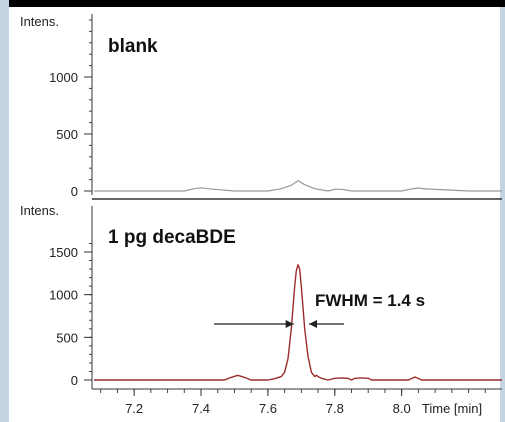 This screenshot has width=505, height=422. Describe the element at coordinates (201, 408) in the screenshot. I see `x-tick-label: 7.4` at that location.